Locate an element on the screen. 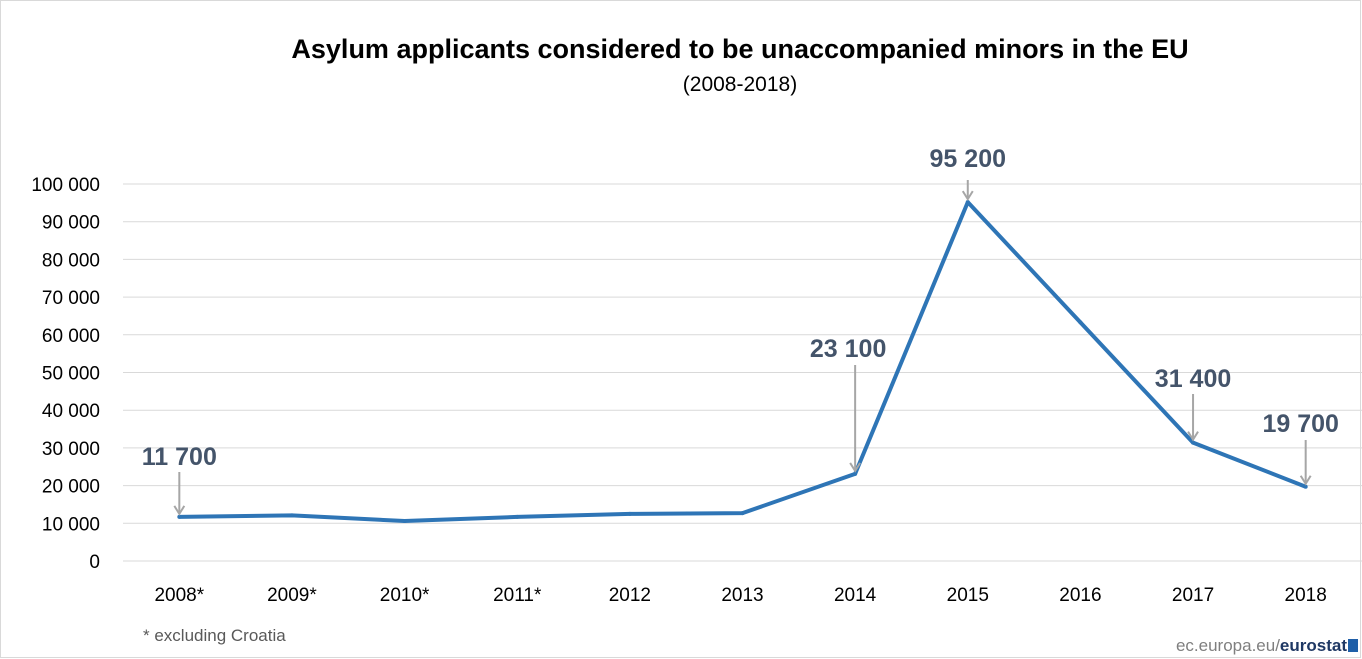  x-tick-label: 2012 is located at coordinates (630, 595).